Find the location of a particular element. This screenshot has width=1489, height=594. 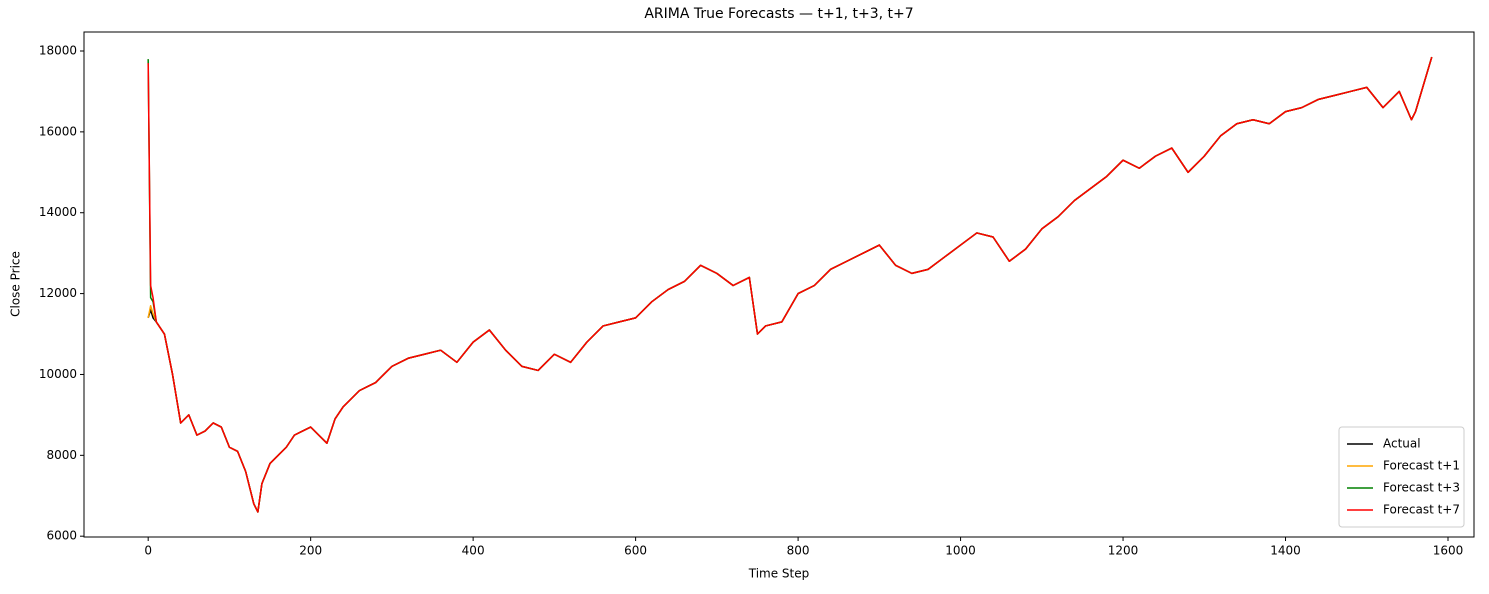

x-tick-label: 200 is located at coordinates (310, 551).